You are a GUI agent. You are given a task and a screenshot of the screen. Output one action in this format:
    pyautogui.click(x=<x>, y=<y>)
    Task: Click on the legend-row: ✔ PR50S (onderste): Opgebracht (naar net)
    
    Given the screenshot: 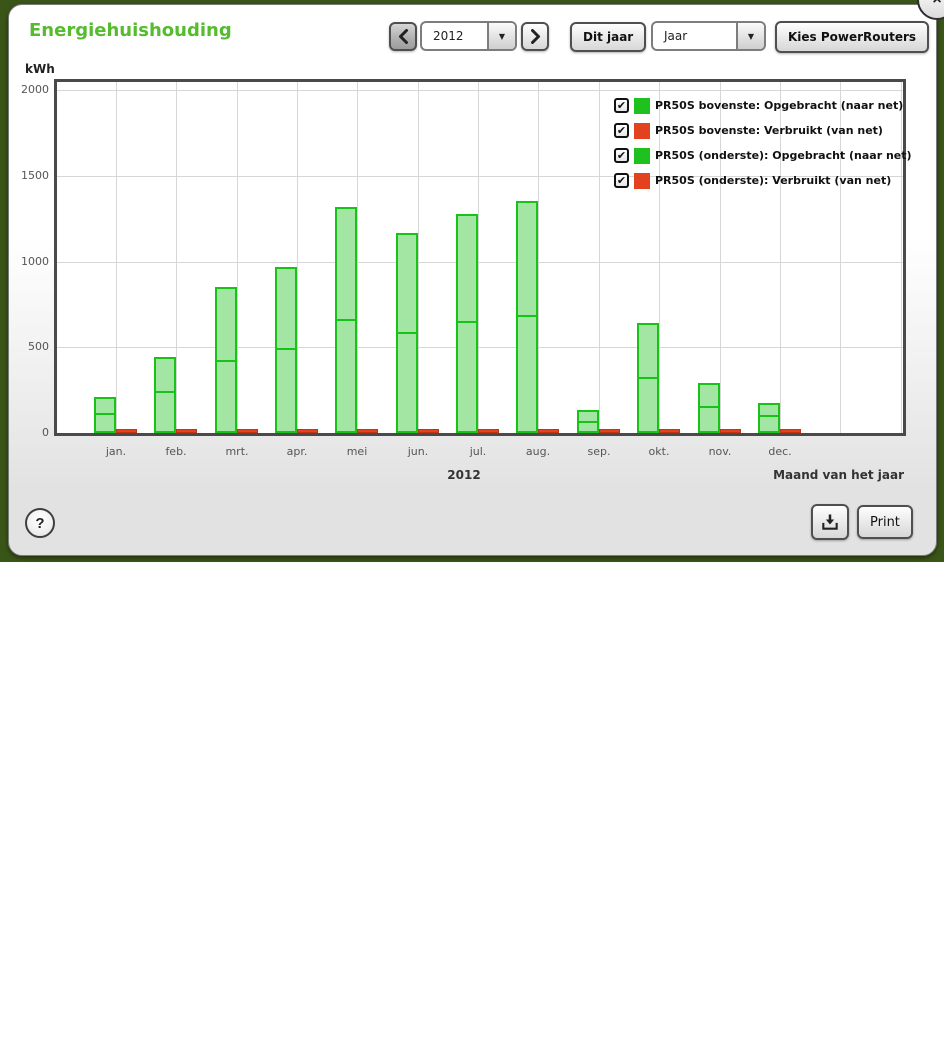 What is the action you would take?
    pyautogui.click(x=763, y=155)
    